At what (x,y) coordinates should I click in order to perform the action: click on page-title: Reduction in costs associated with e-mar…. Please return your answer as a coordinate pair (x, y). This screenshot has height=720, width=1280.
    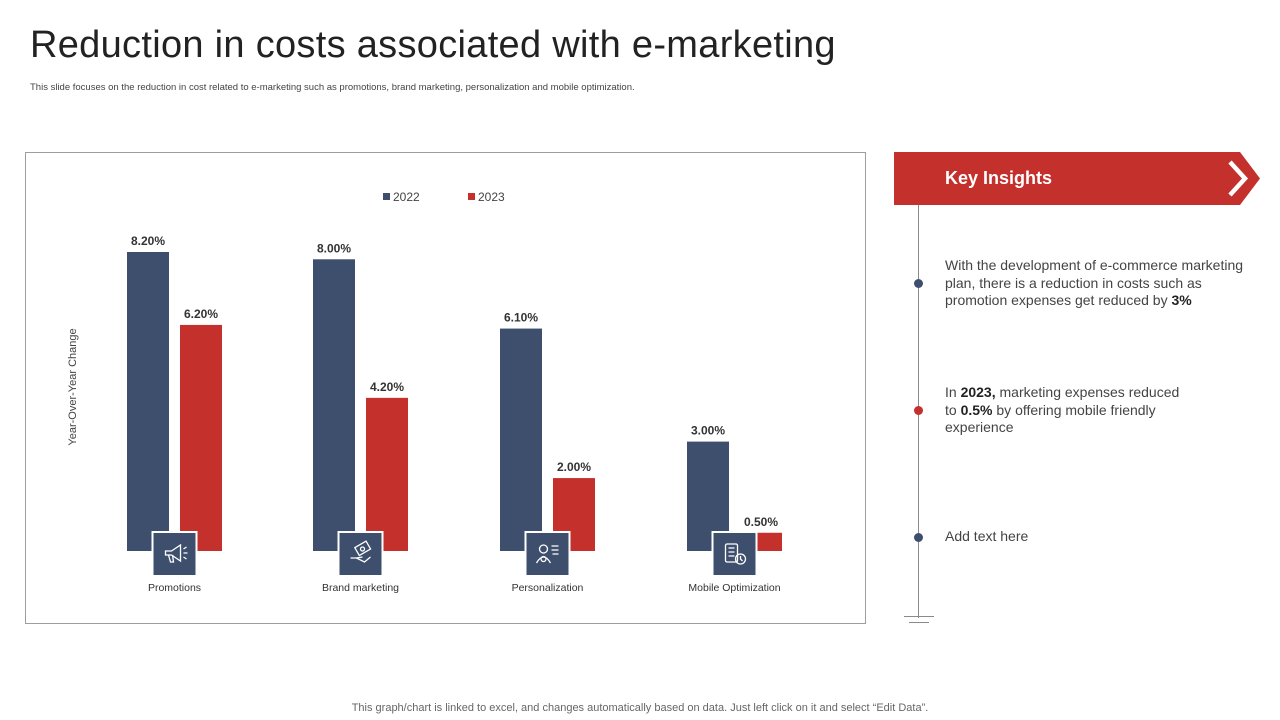
    Looking at the image, I should click on (433, 45).